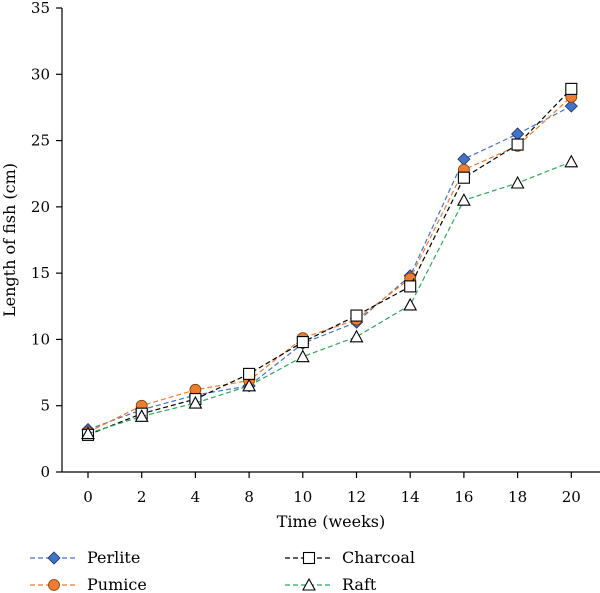 This screenshot has width=600, height=593. Describe the element at coordinates (378, 557) in the screenshot. I see `legend-label-charcoal: Charcoal` at that location.